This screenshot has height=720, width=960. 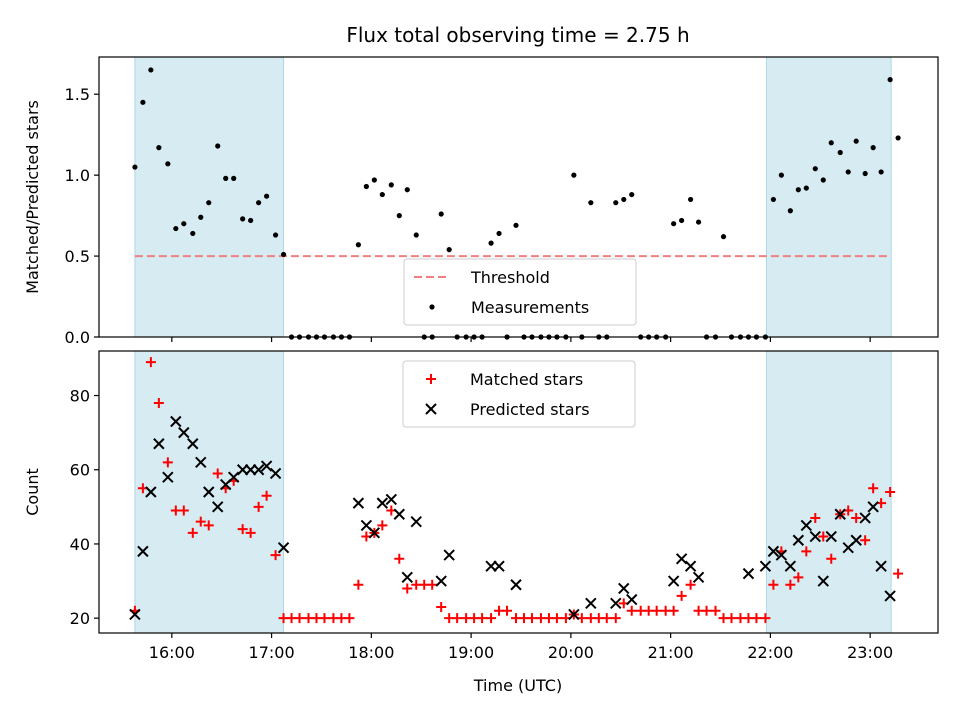 What do you see at coordinates (571, 652) in the screenshot?
I see `x-tick-label: 20:00` at bounding box center [571, 652].